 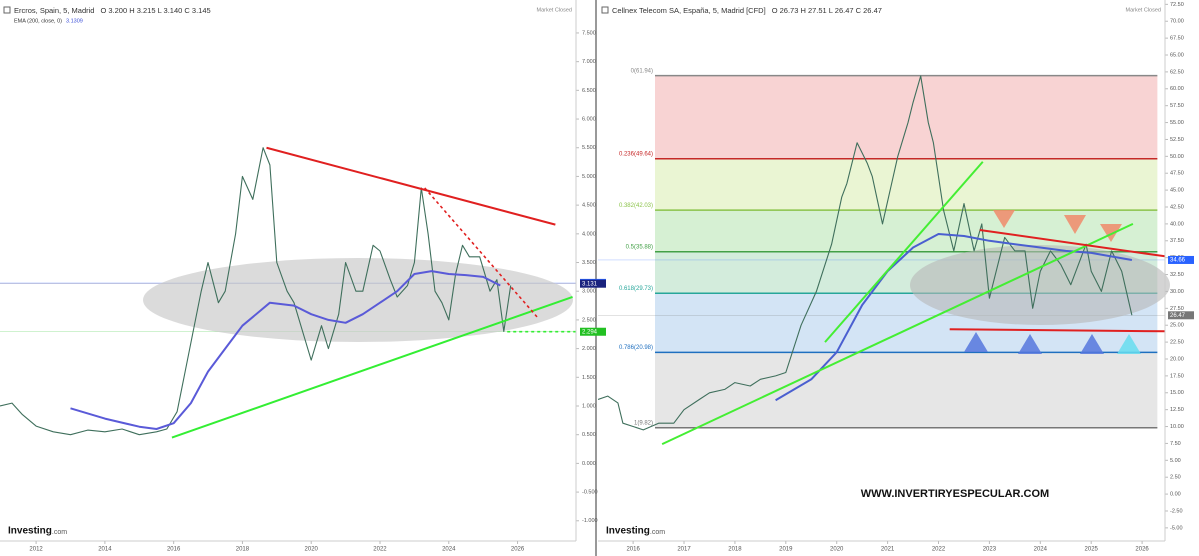 I want to click on symbol-icon, so click(x=7, y=10).